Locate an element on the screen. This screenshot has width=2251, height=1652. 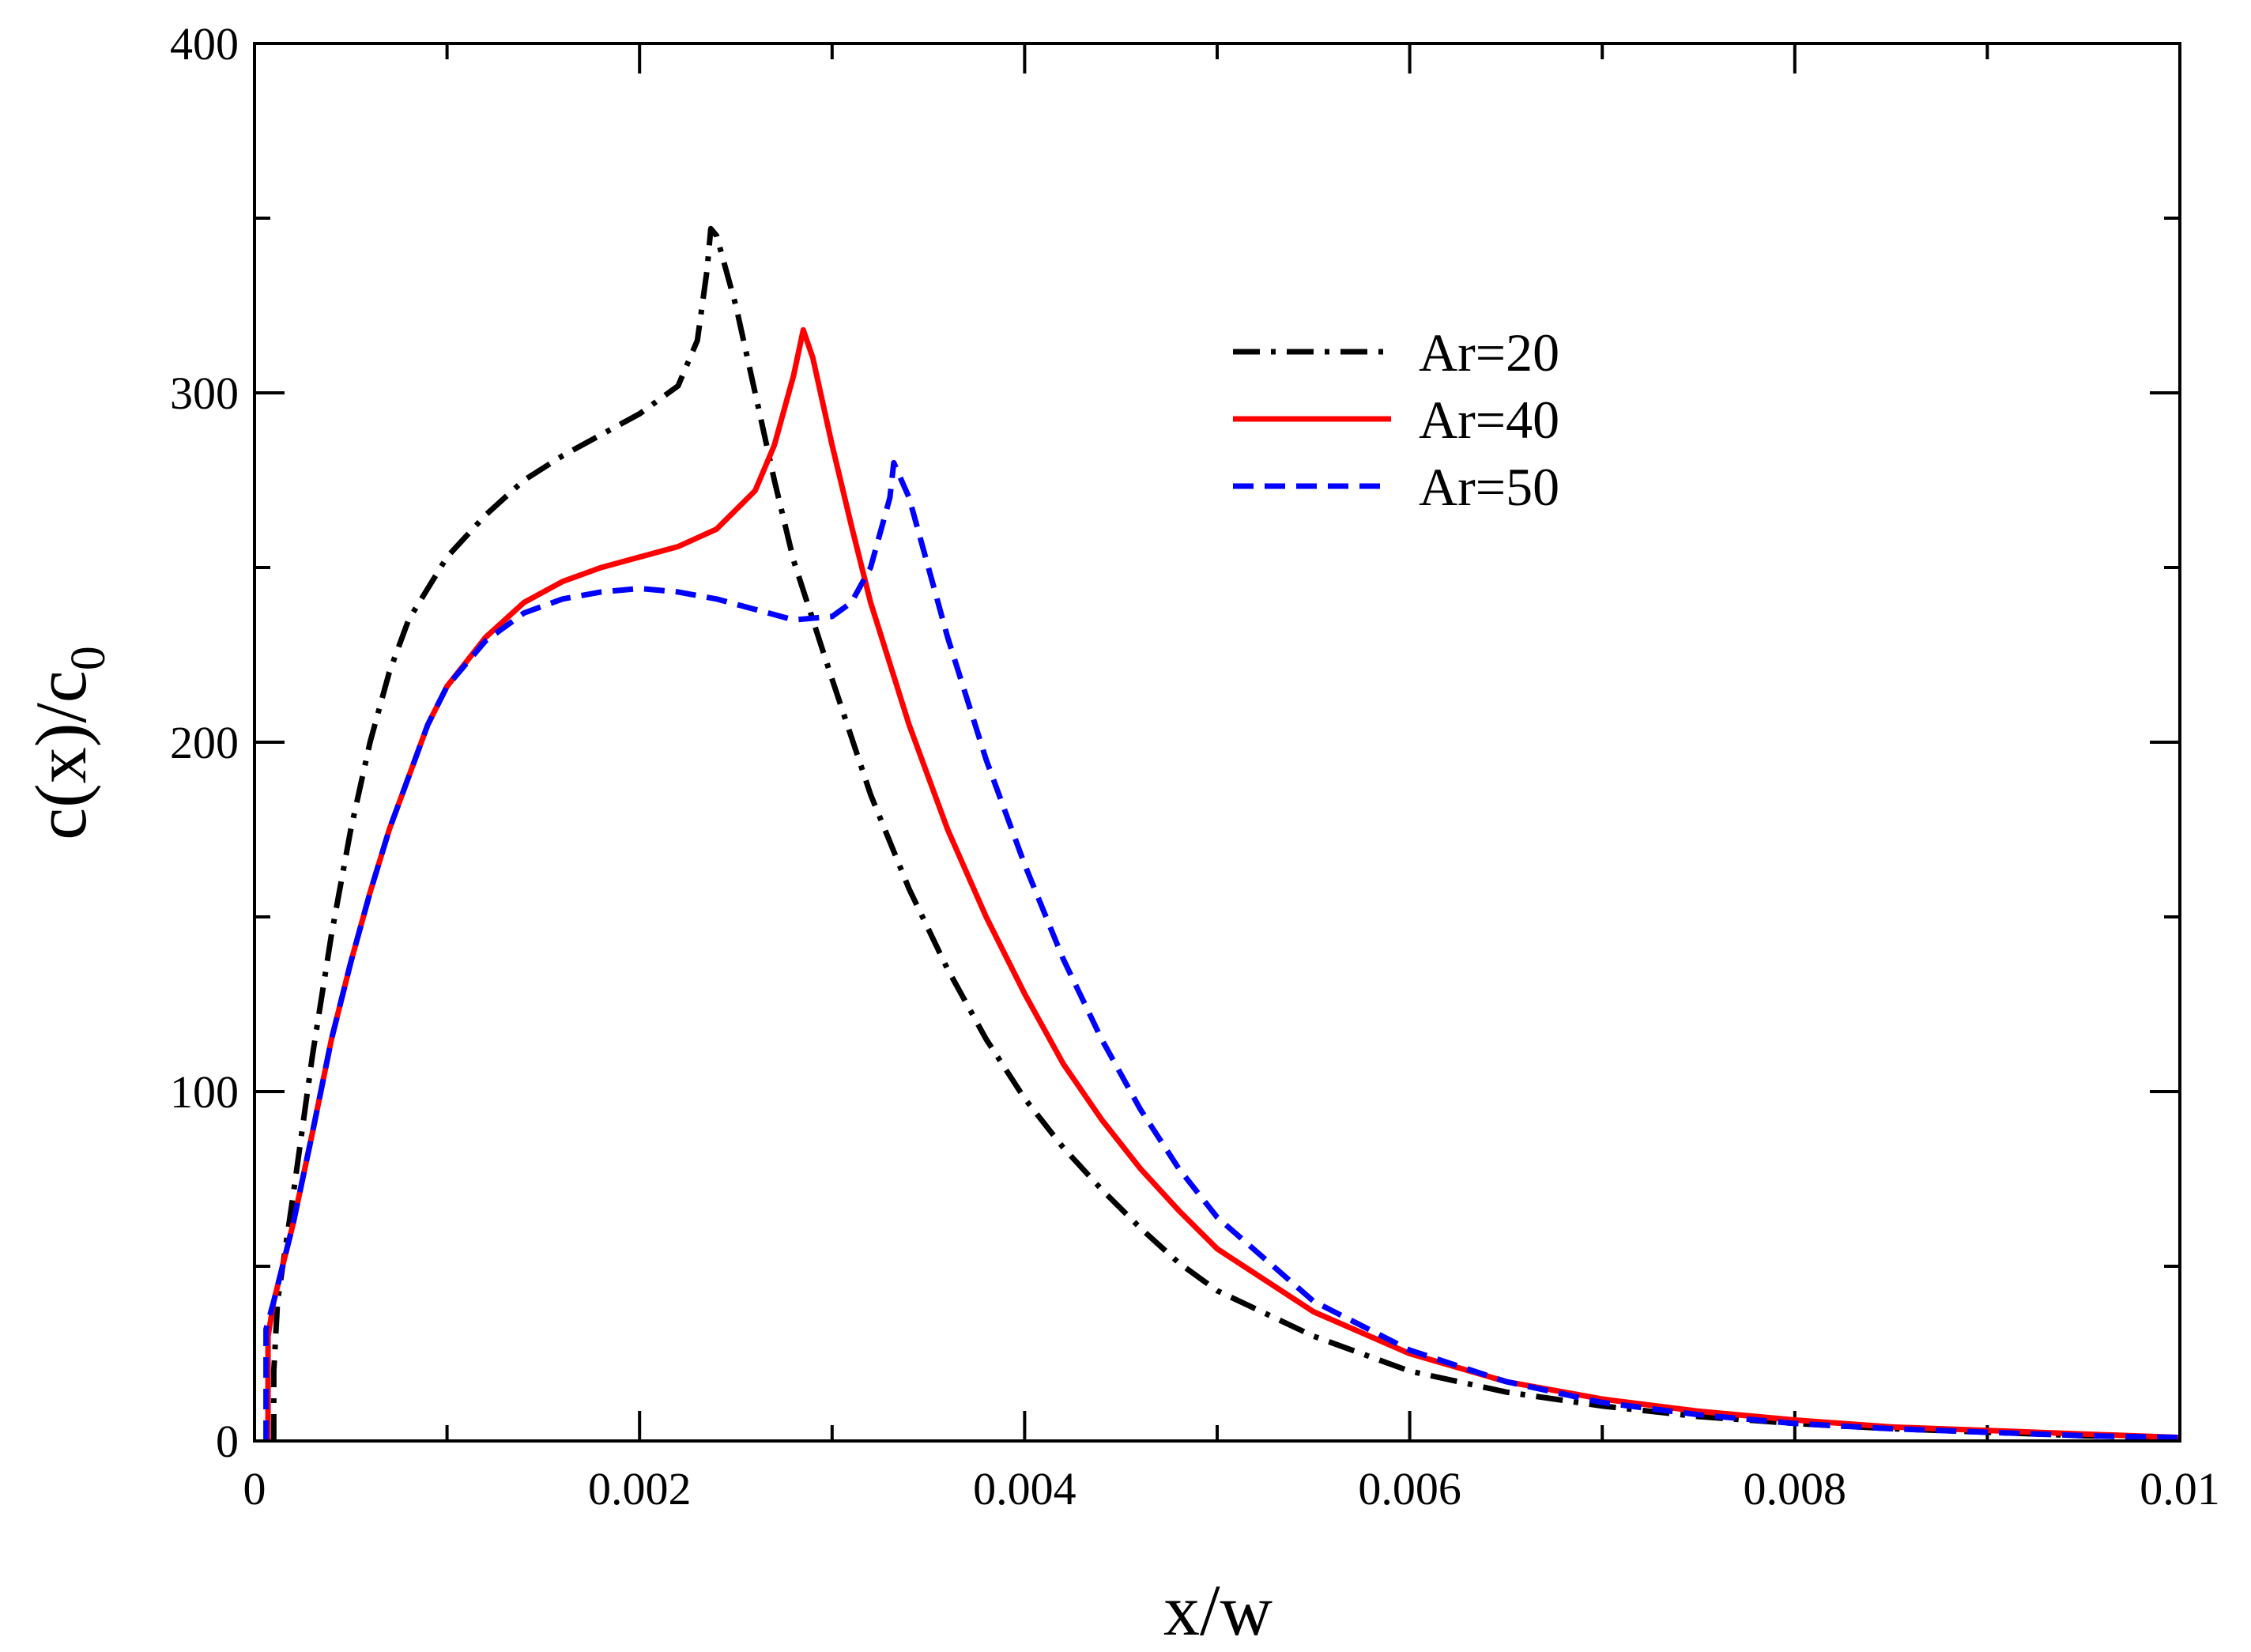
y-tick-label: 400 is located at coordinates (204, 44).